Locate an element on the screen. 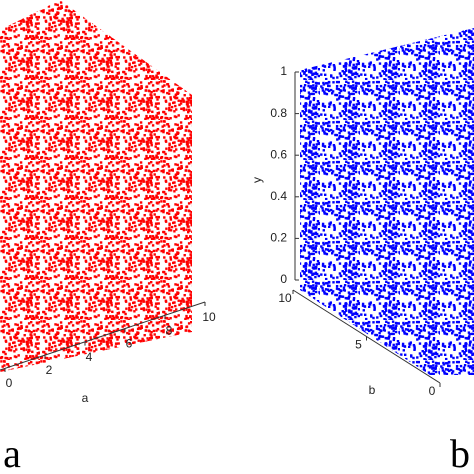 This screenshot has height=474, width=474. panel-label: a is located at coordinates (12, 452).